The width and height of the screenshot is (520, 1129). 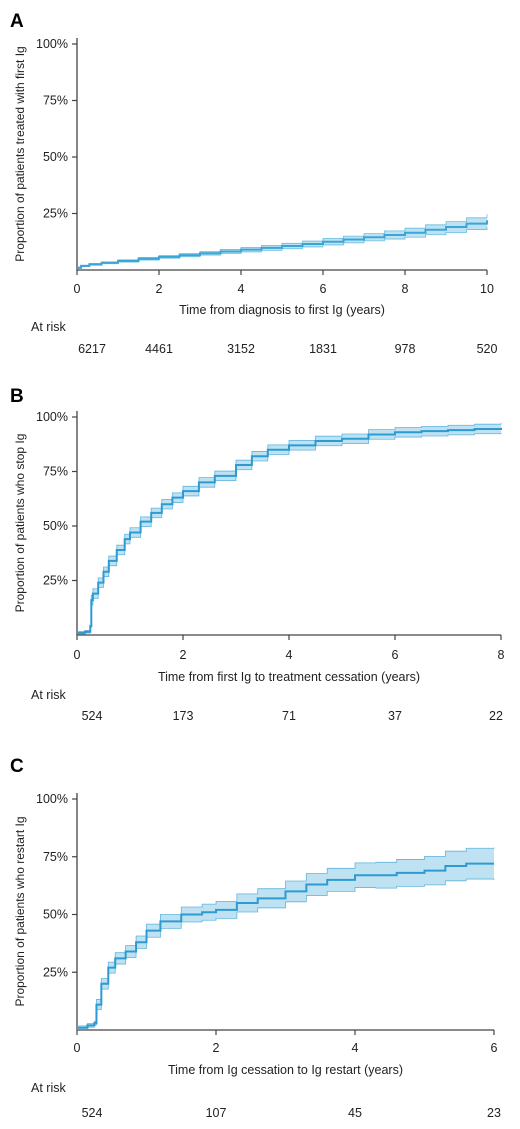 I want to click on panel-letter-b: B, so click(x=17, y=396).